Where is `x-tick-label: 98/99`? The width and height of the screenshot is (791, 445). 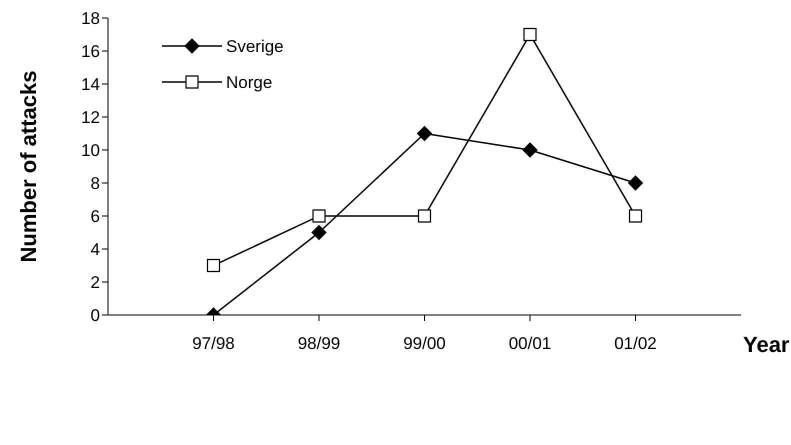 x-tick-label: 98/99 is located at coordinates (319, 344).